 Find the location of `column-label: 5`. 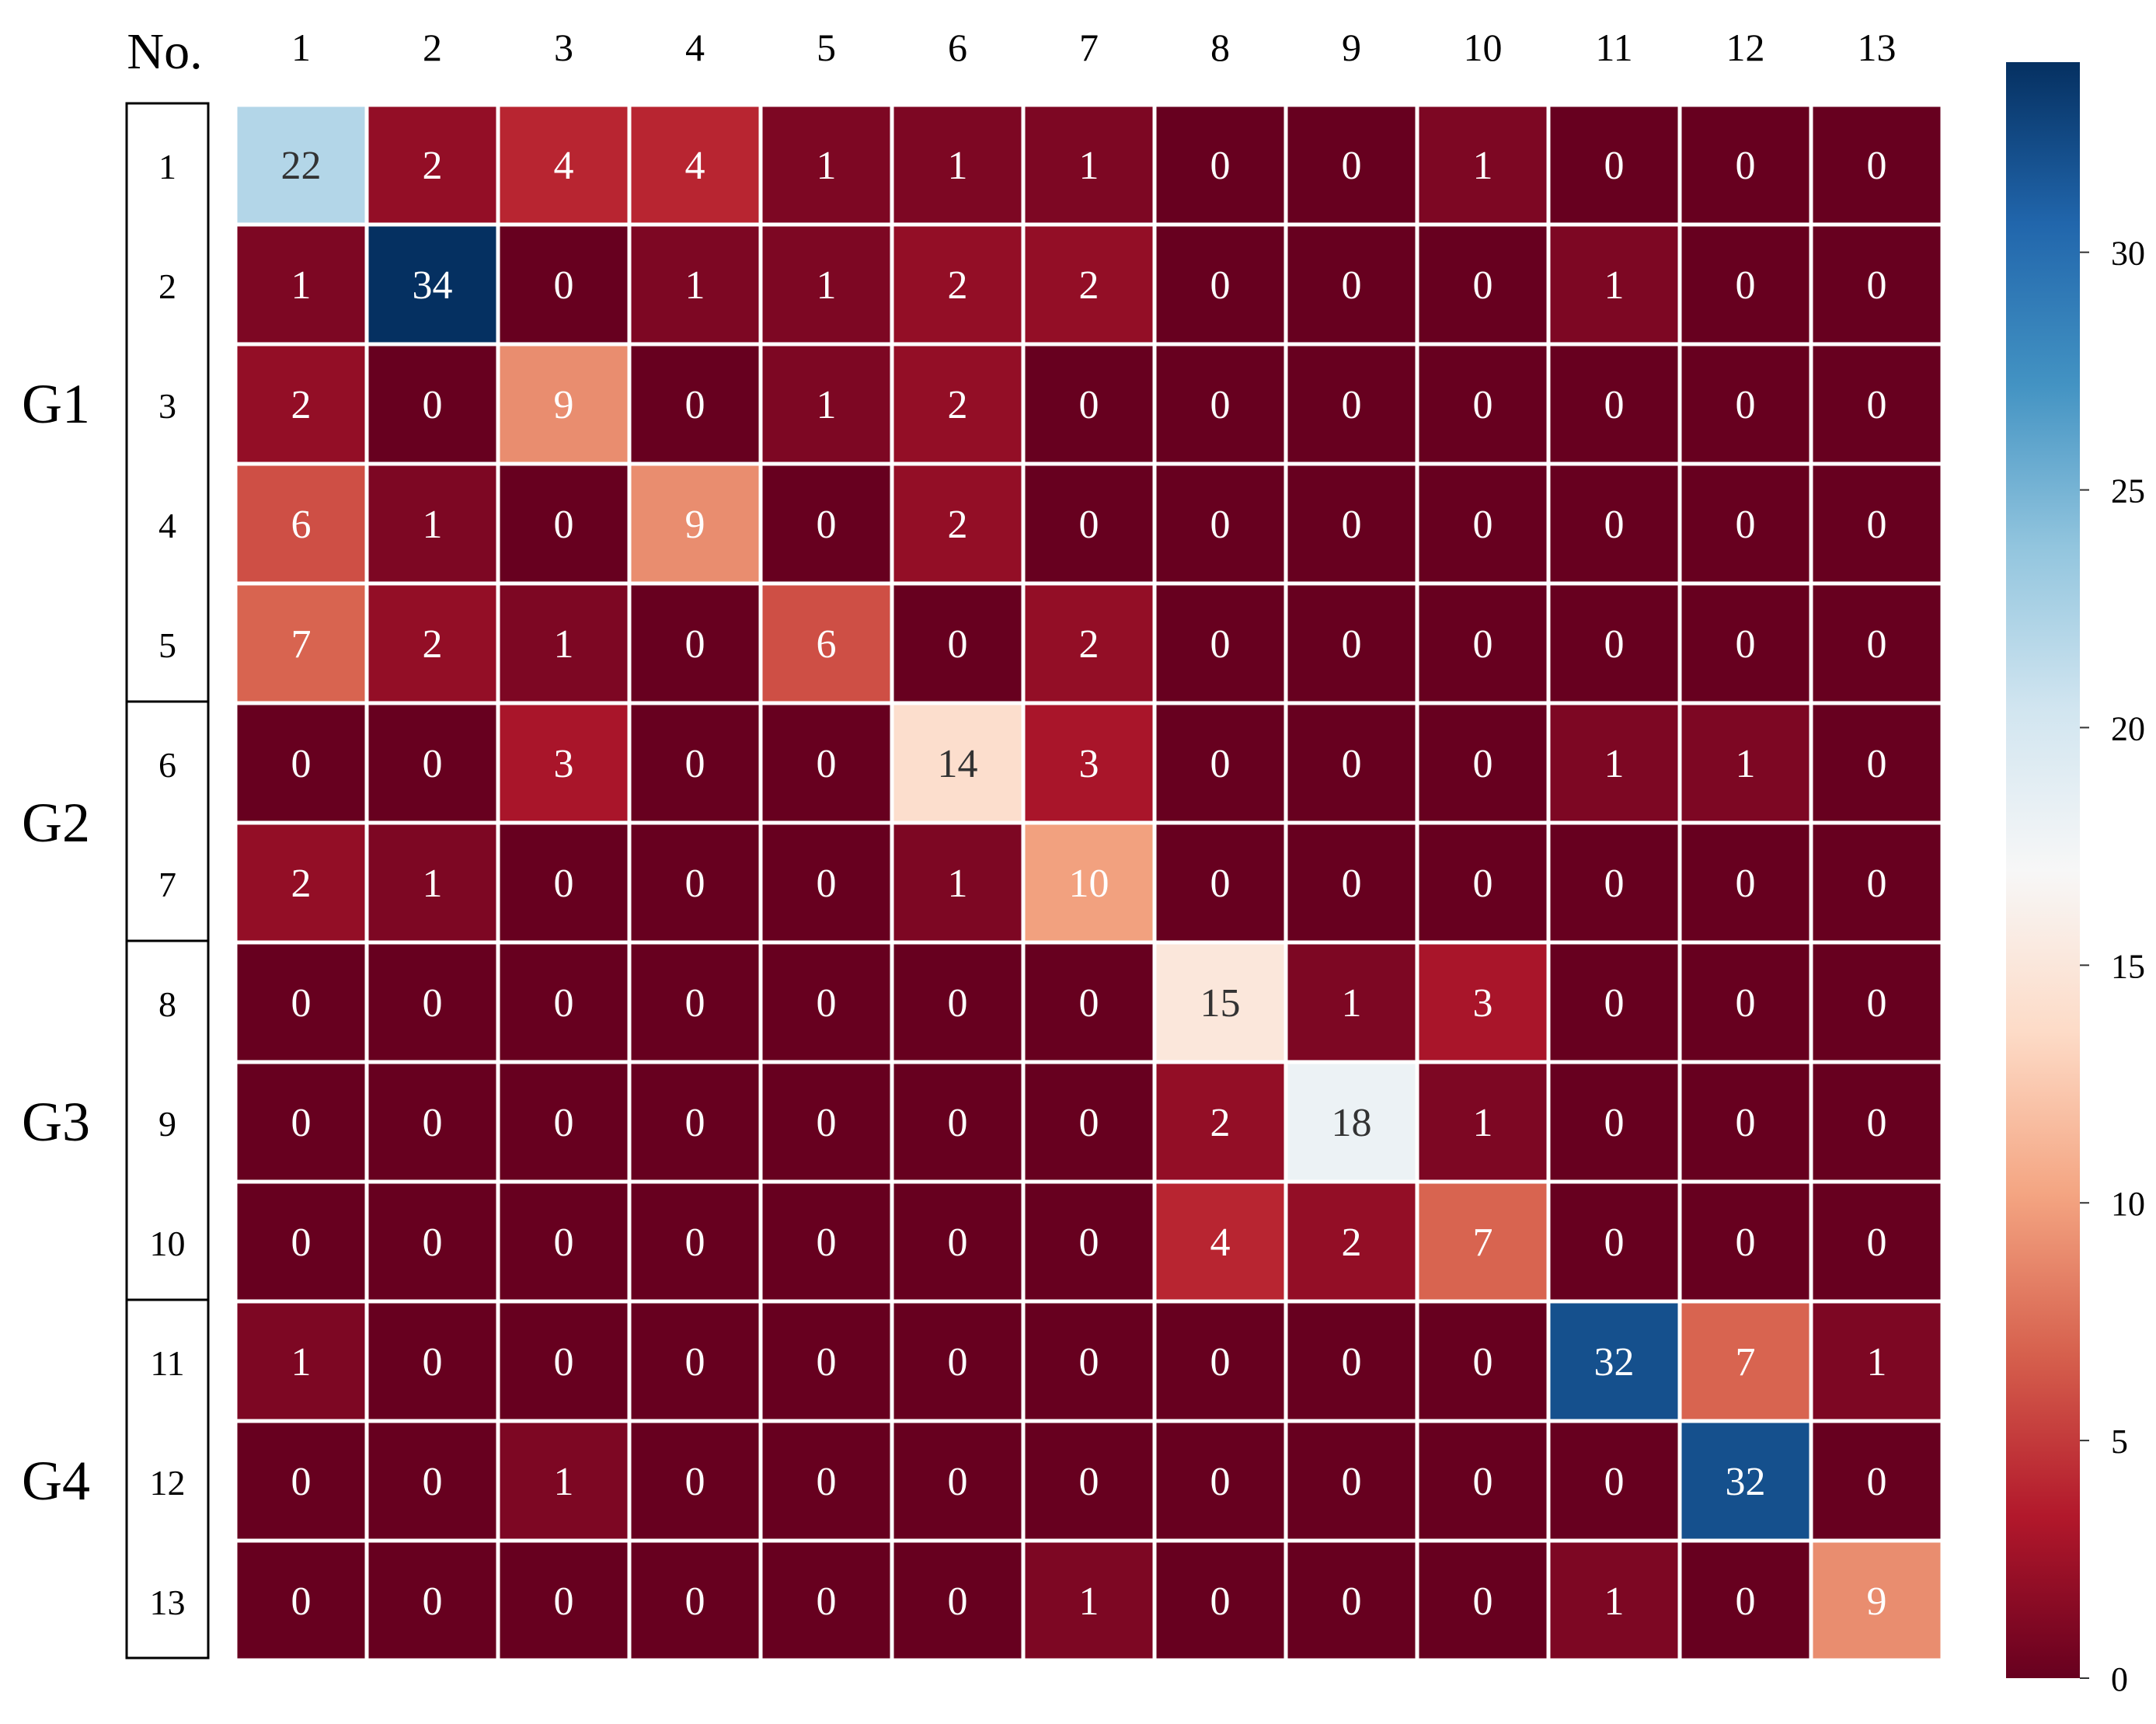

column-label: 5 is located at coordinates (826, 47).